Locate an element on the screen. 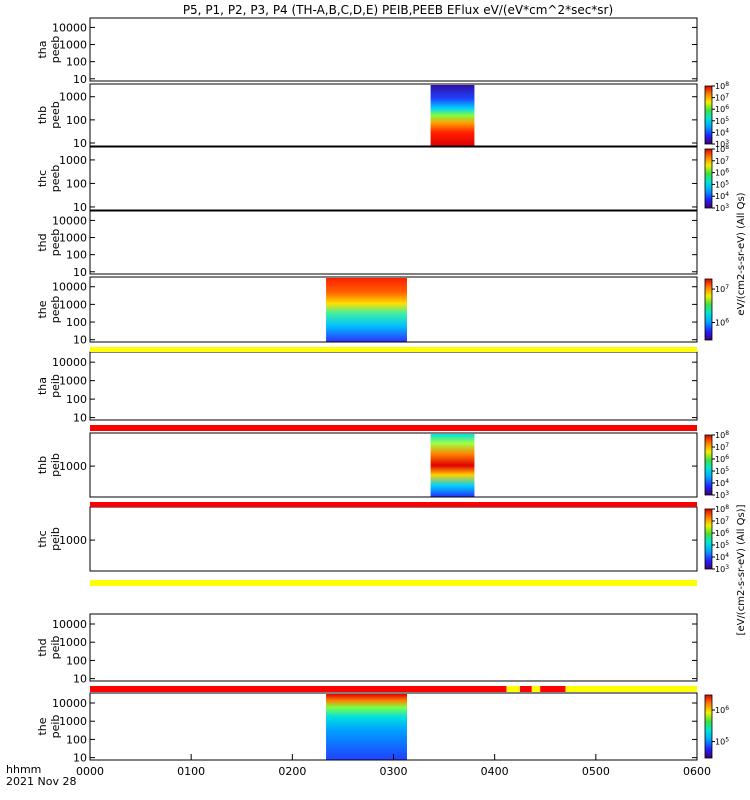 The width and height of the screenshot is (750, 800). panel-thc-peib: 1000thc peib103104105106107108 is located at coordinates (382, 539).